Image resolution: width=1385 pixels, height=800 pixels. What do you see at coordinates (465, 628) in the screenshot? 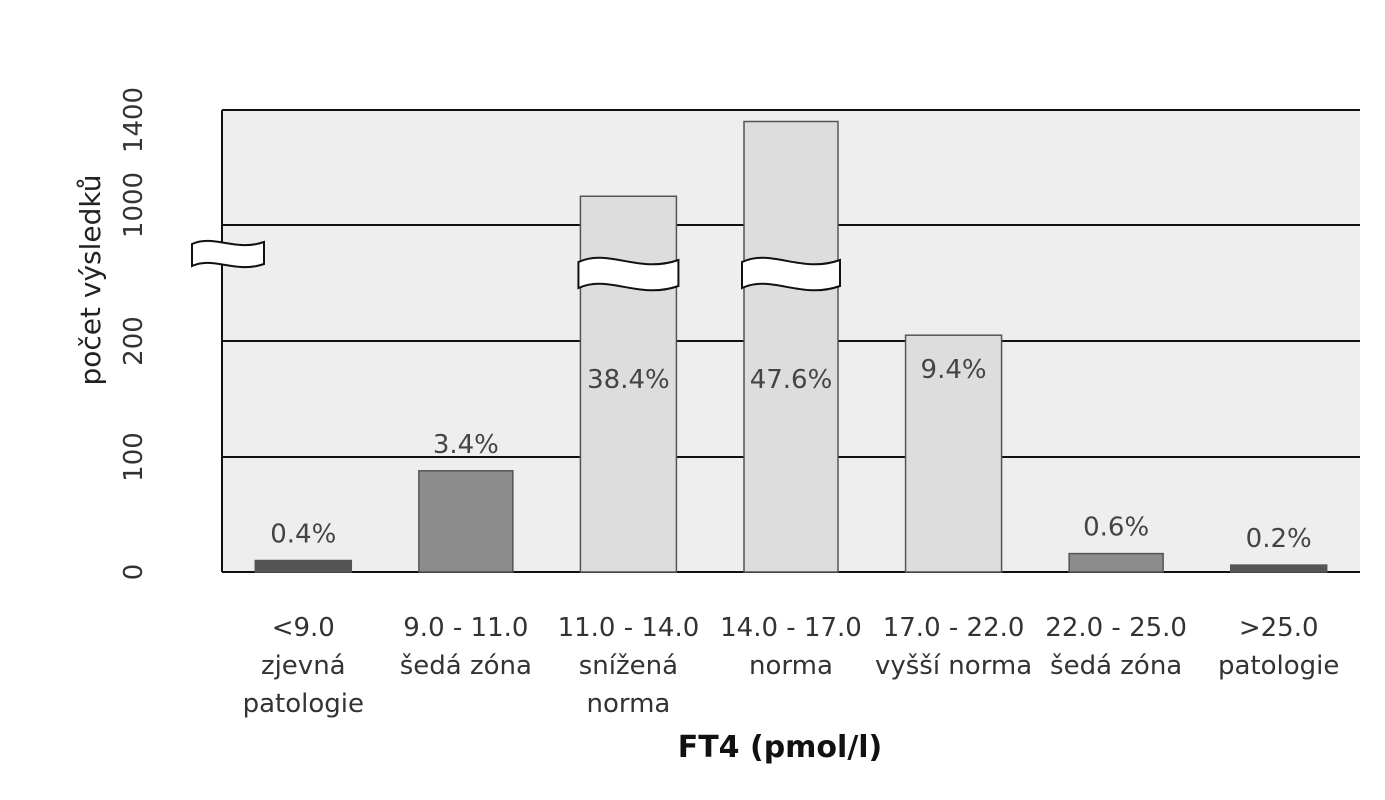
I see `x-tick-label: 9.0 - 11.0` at bounding box center [465, 628].